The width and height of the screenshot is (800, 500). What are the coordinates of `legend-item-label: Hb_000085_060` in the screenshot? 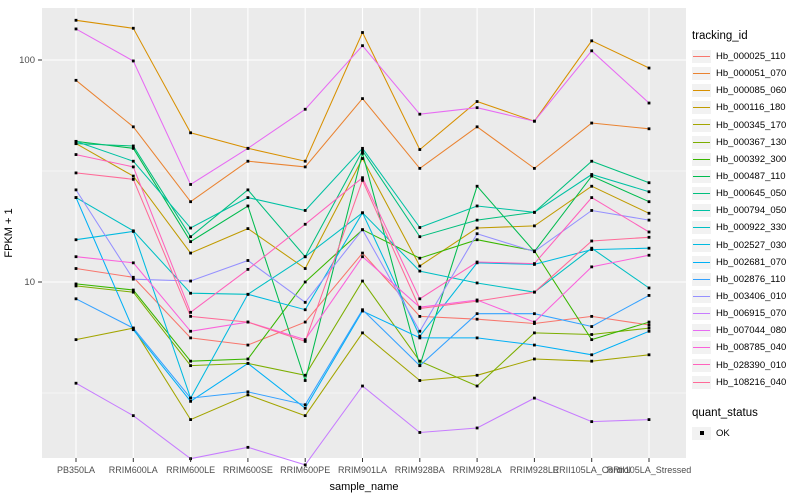 It's located at (751, 91).